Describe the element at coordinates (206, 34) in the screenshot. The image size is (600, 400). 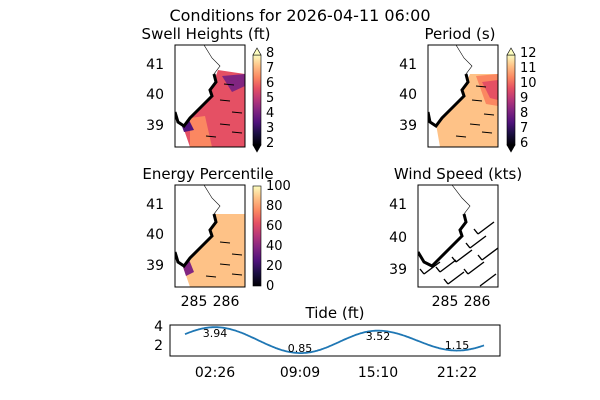
I see `panel-title: Swell Heights (ft)` at that location.